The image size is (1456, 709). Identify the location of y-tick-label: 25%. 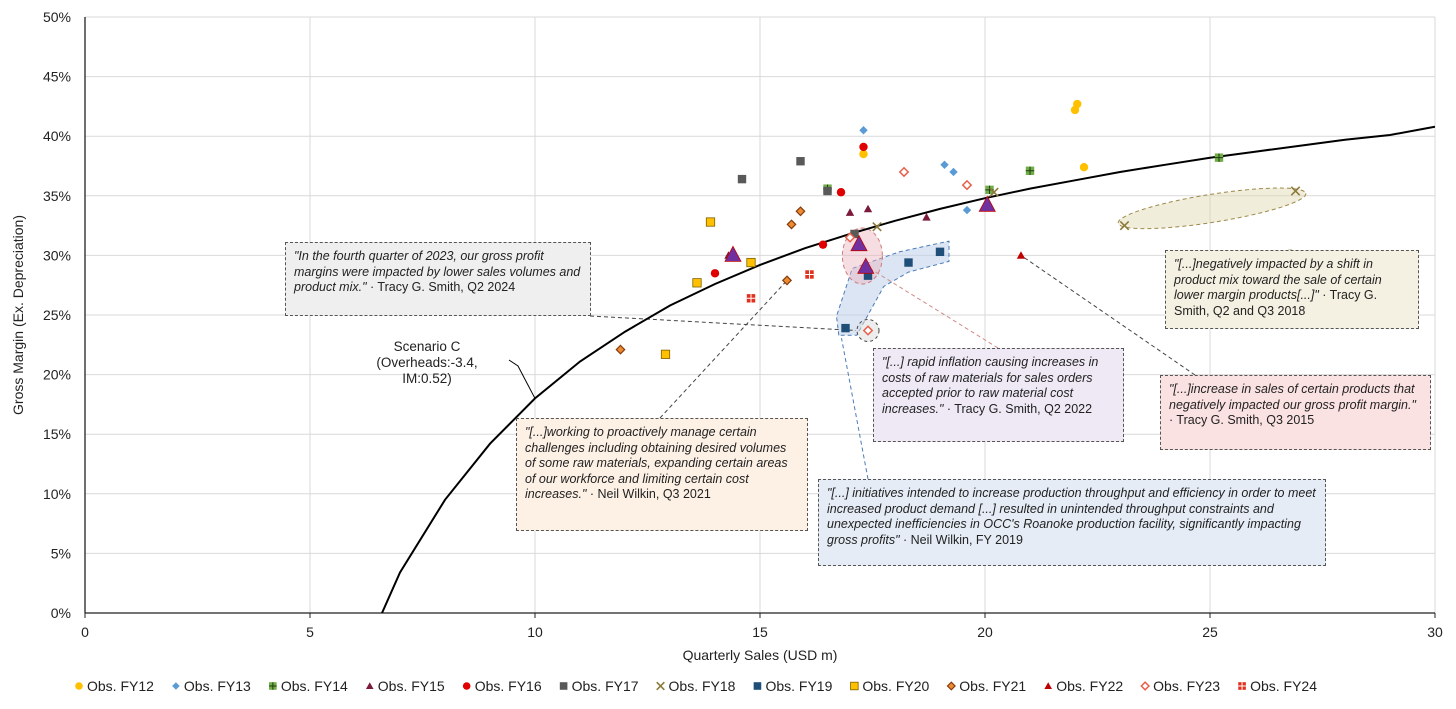
(57, 315).